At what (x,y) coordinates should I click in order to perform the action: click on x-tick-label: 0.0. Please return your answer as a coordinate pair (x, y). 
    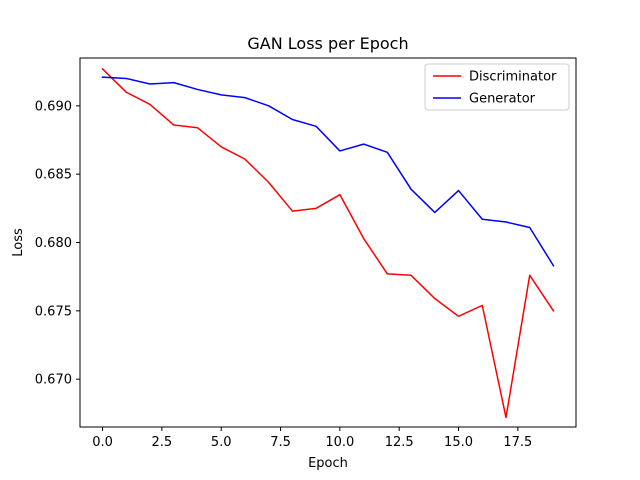
    Looking at the image, I should click on (102, 442).